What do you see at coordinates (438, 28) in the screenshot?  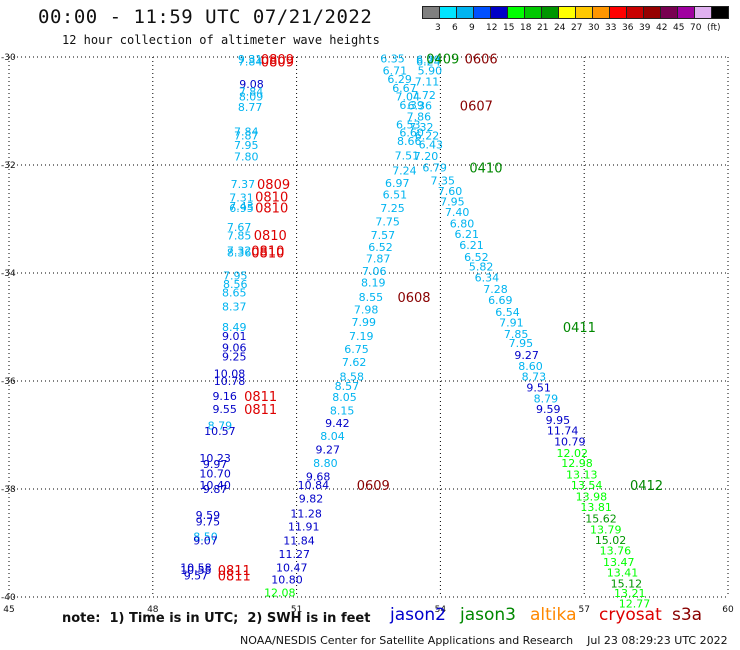 I see `color-scale-label: 3` at bounding box center [438, 28].